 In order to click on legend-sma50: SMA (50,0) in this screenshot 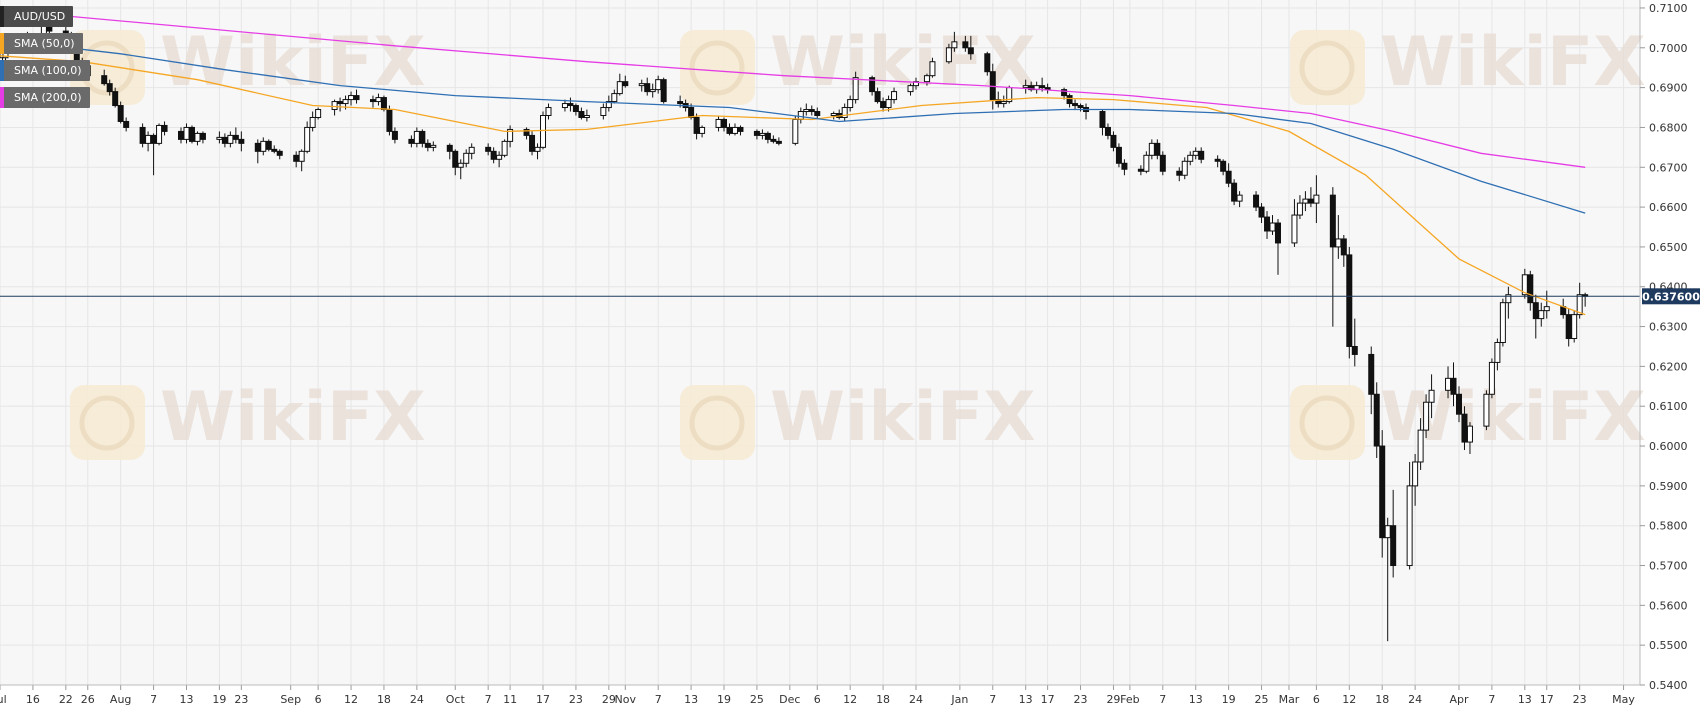, I will do `click(41, 43)`.